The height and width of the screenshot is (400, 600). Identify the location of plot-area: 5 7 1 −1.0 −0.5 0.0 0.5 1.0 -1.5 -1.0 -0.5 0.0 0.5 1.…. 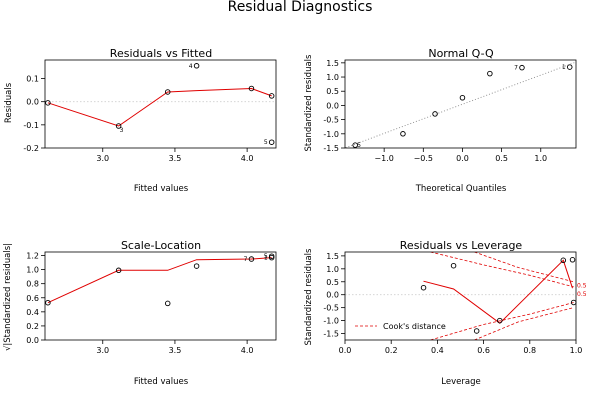
(450, 111).